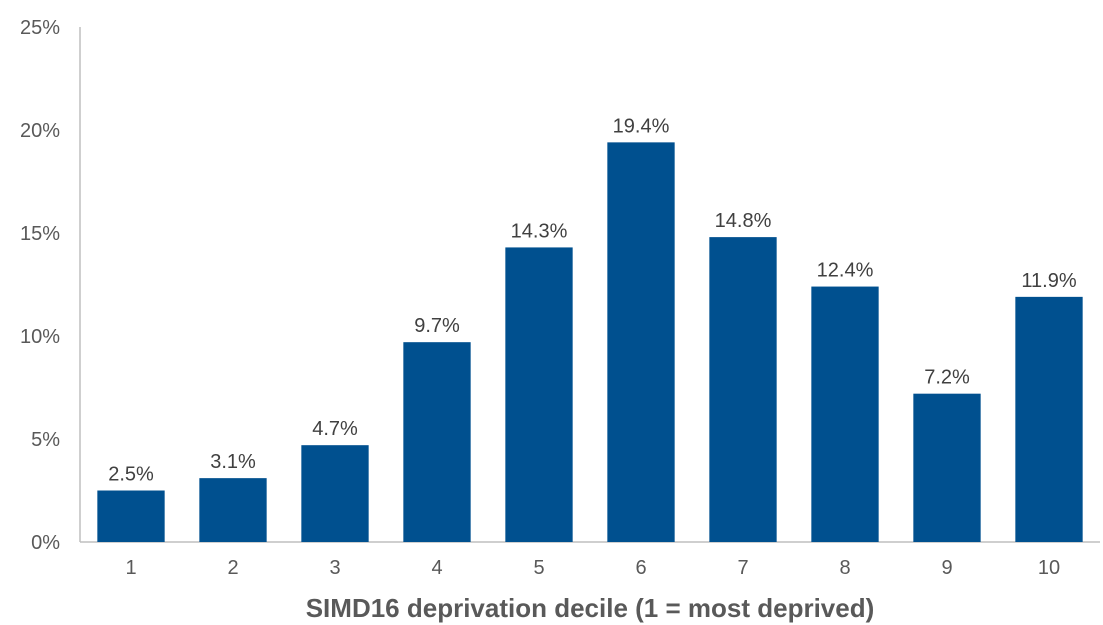 The height and width of the screenshot is (625, 1103). What do you see at coordinates (641, 126) in the screenshot?
I see `bar-data-label: 19.4%` at bounding box center [641, 126].